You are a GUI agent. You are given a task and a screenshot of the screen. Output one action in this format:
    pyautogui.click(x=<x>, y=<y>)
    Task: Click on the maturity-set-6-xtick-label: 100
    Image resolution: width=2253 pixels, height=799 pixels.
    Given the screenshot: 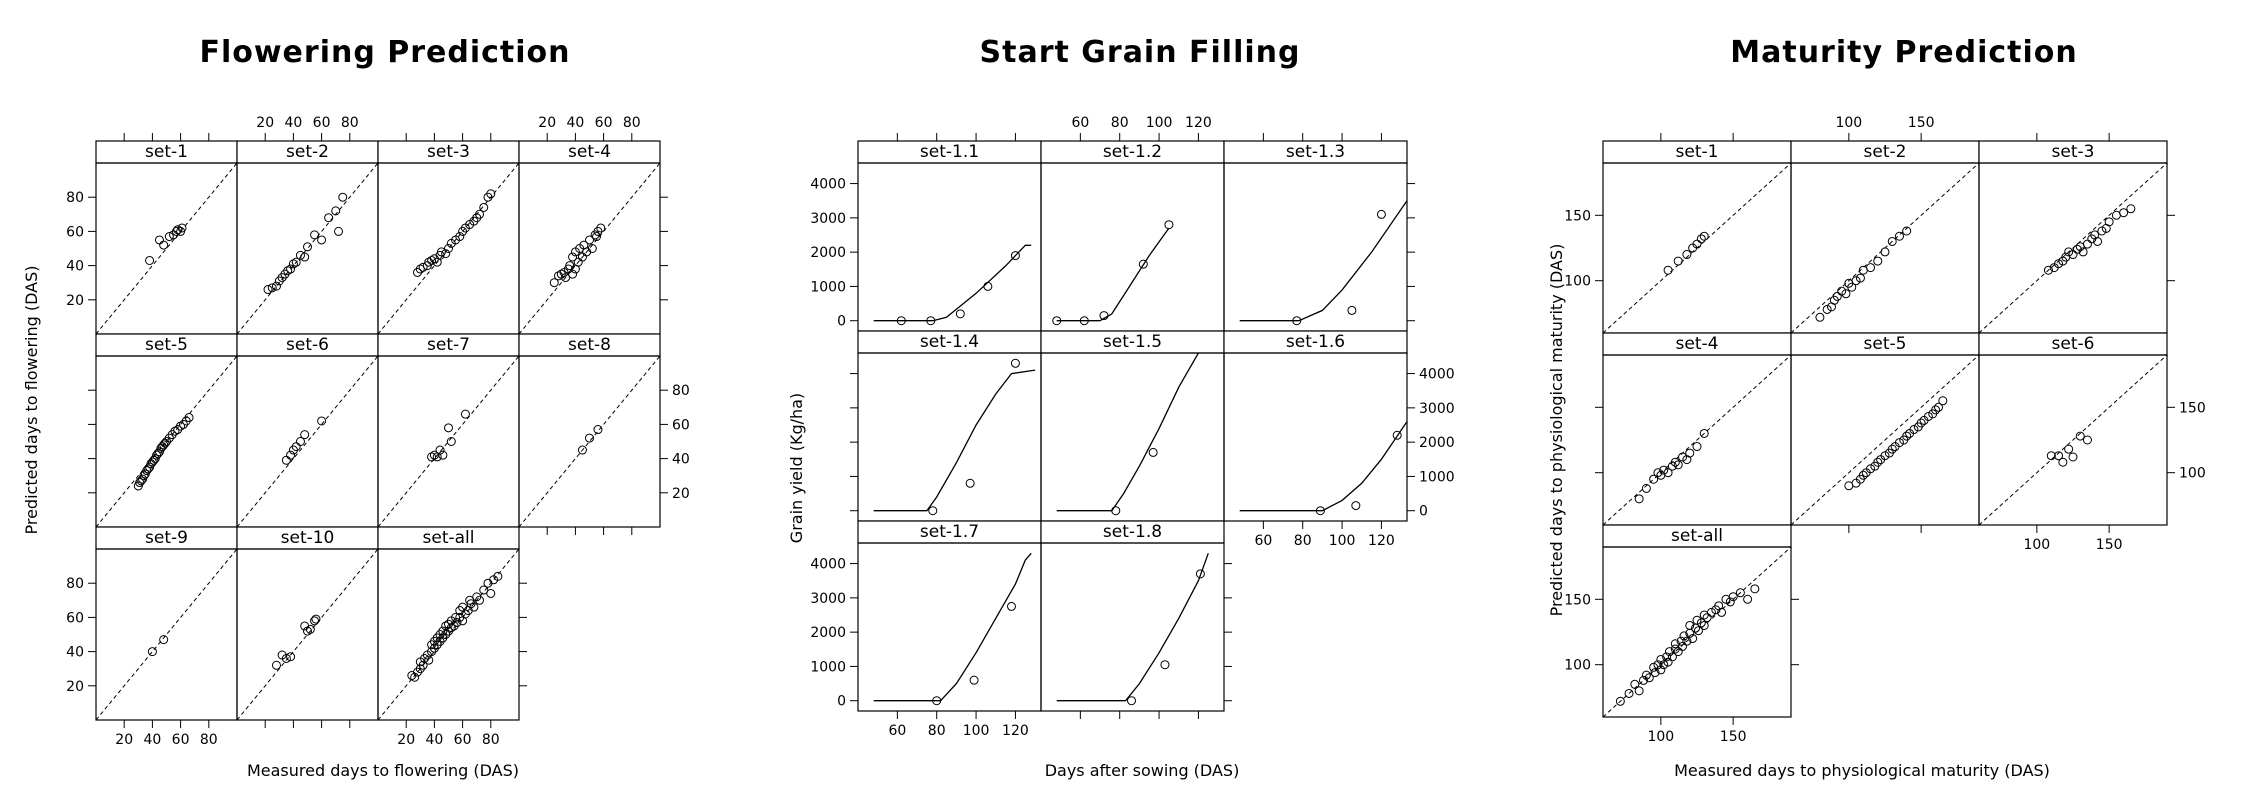 What is the action you would take?
    pyautogui.click(x=2036, y=545)
    